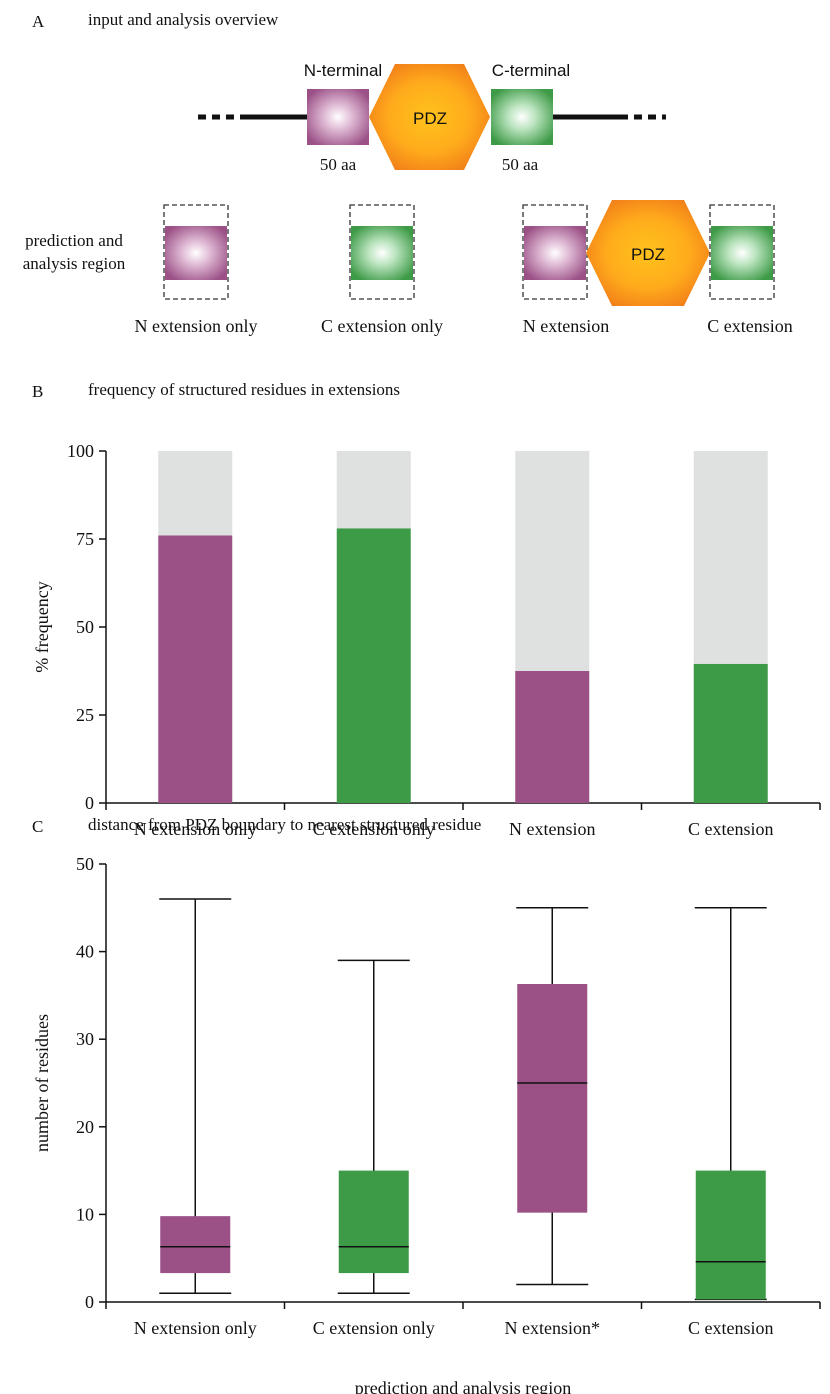 This screenshot has width=830, height=1394. I want to click on pdz-hexagon, so click(429, 117).